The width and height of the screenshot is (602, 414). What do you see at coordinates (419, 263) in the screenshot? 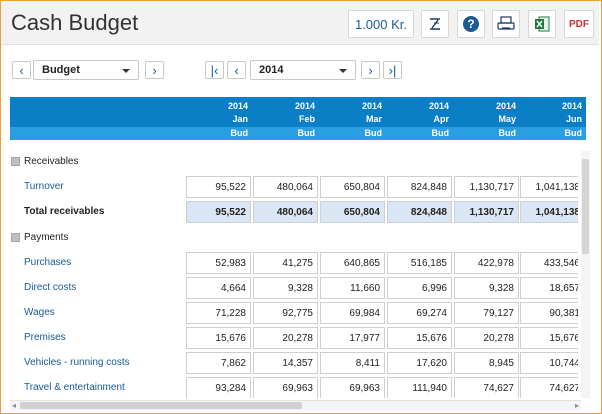
I see `value-cell: 516,185` at bounding box center [419, 263].